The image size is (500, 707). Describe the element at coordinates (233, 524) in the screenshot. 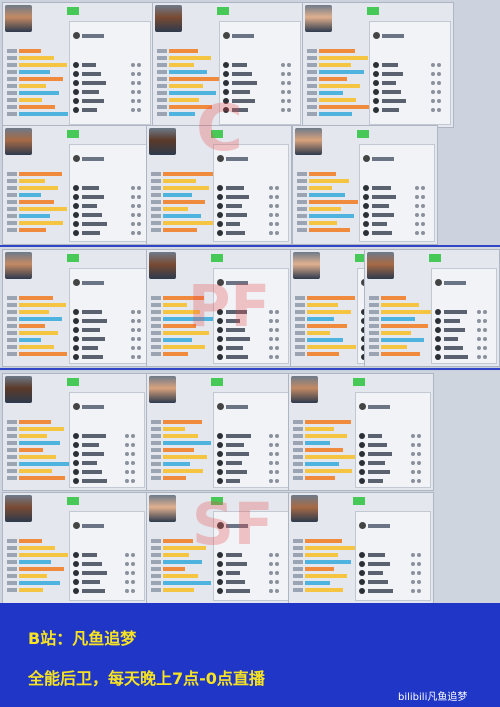

I see `watermark-sf: SF` at that location.